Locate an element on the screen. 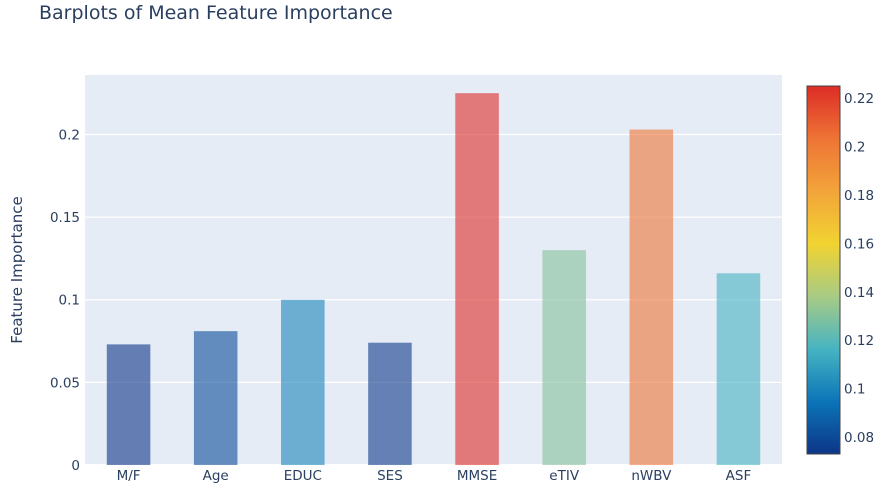  y-tick-label: 0 is located at coordinates (75, 466).